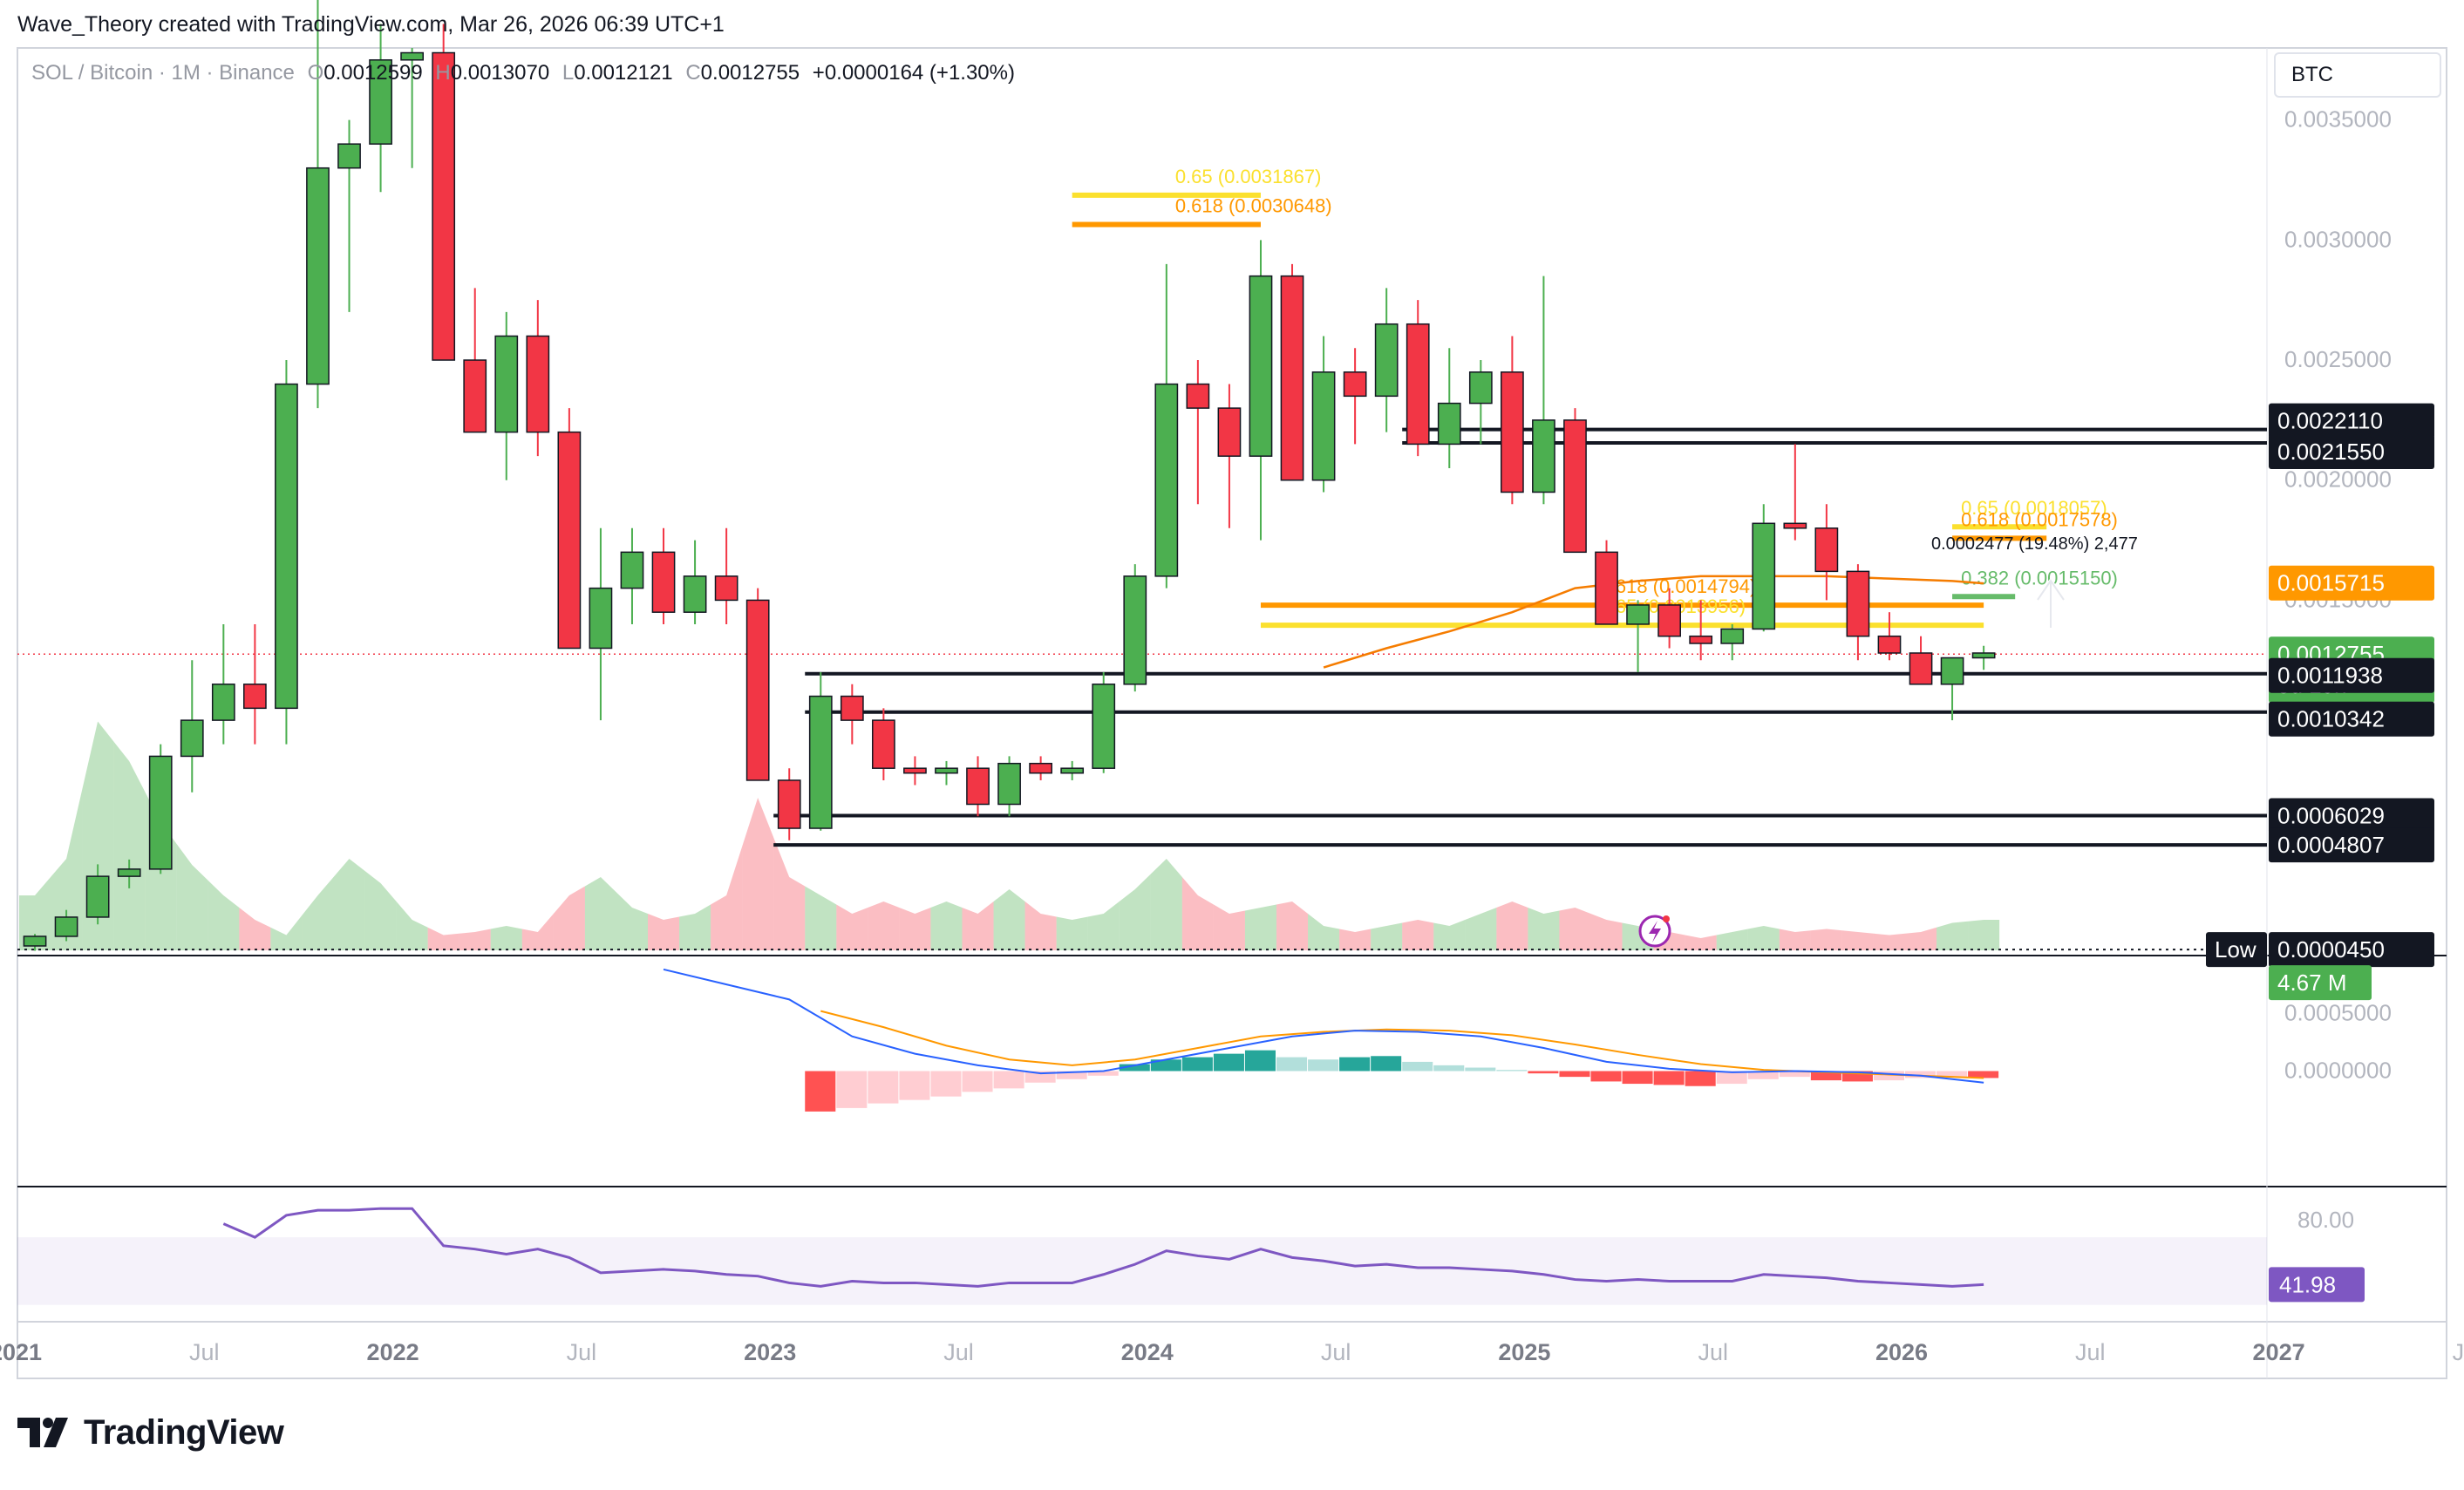 This screenshot has height=1490, width=2464. Describe the element at coordinates (1654, 931) in the screenshot. I see `flash-icon` at that location.